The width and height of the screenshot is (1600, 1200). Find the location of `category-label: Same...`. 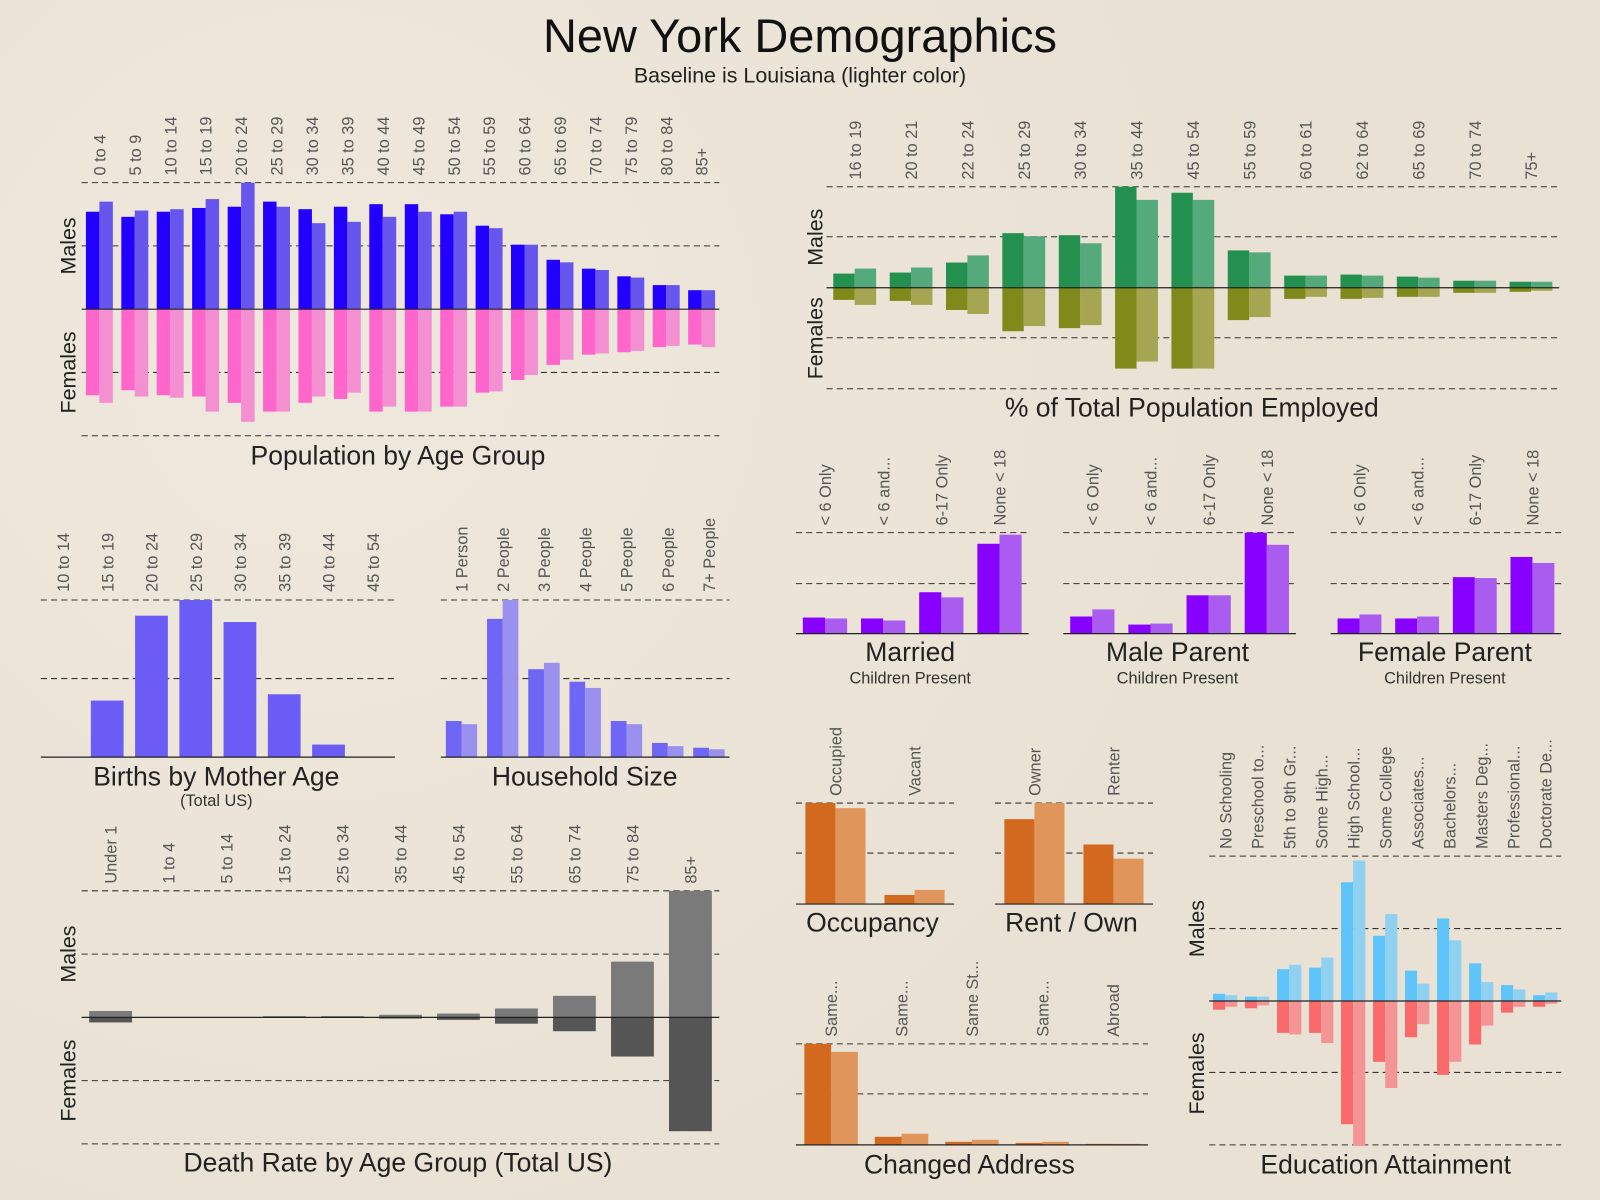

category-label: Same... is located at coordinates (1043, 1009).